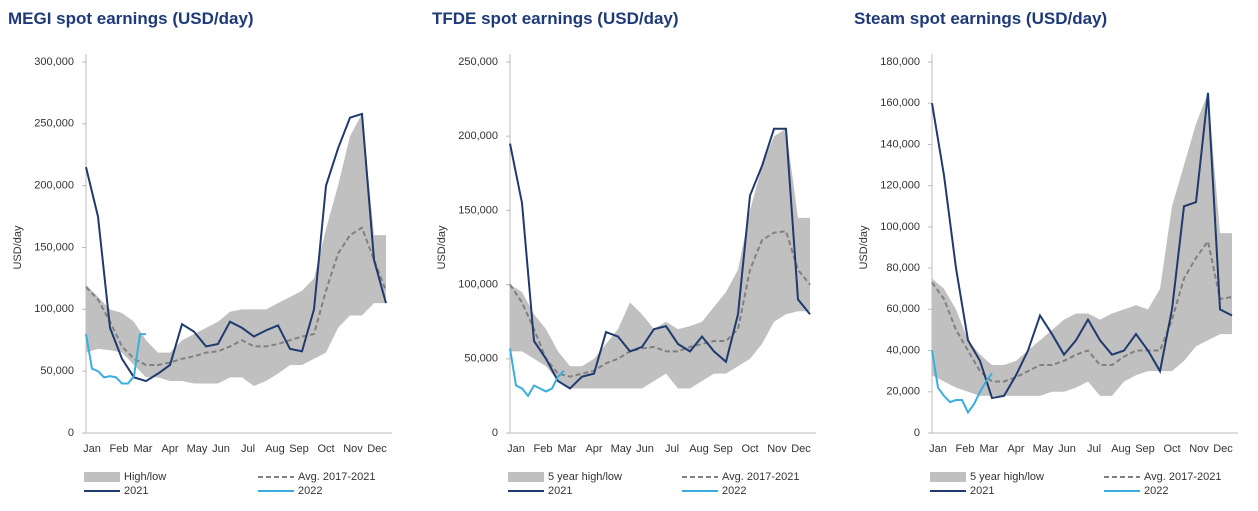  I want to click on y-tick-label: 120,000, so click(900, 186).